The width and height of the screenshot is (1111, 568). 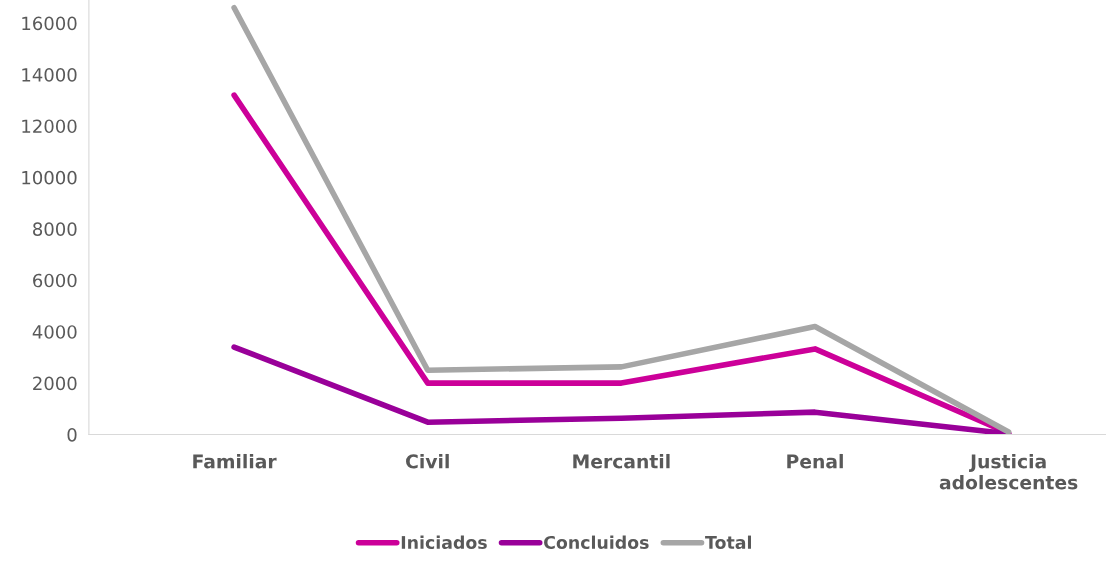 I want to click on y-tick-label: 6000, so click(x=55, y=280).